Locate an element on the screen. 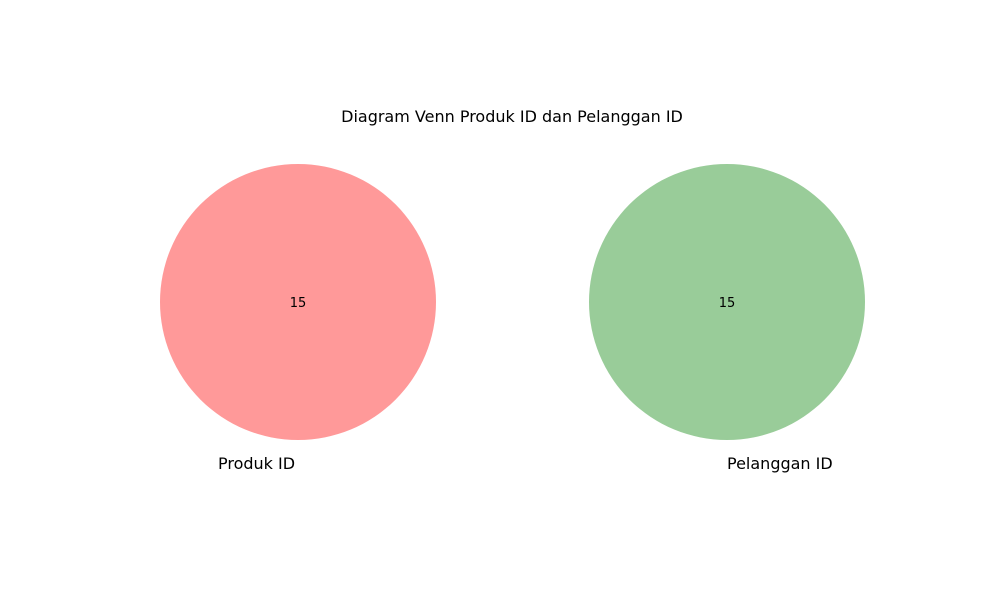  venn-label-pelanggan-id: Pelanggan ID is located at coordinates (780, 463).